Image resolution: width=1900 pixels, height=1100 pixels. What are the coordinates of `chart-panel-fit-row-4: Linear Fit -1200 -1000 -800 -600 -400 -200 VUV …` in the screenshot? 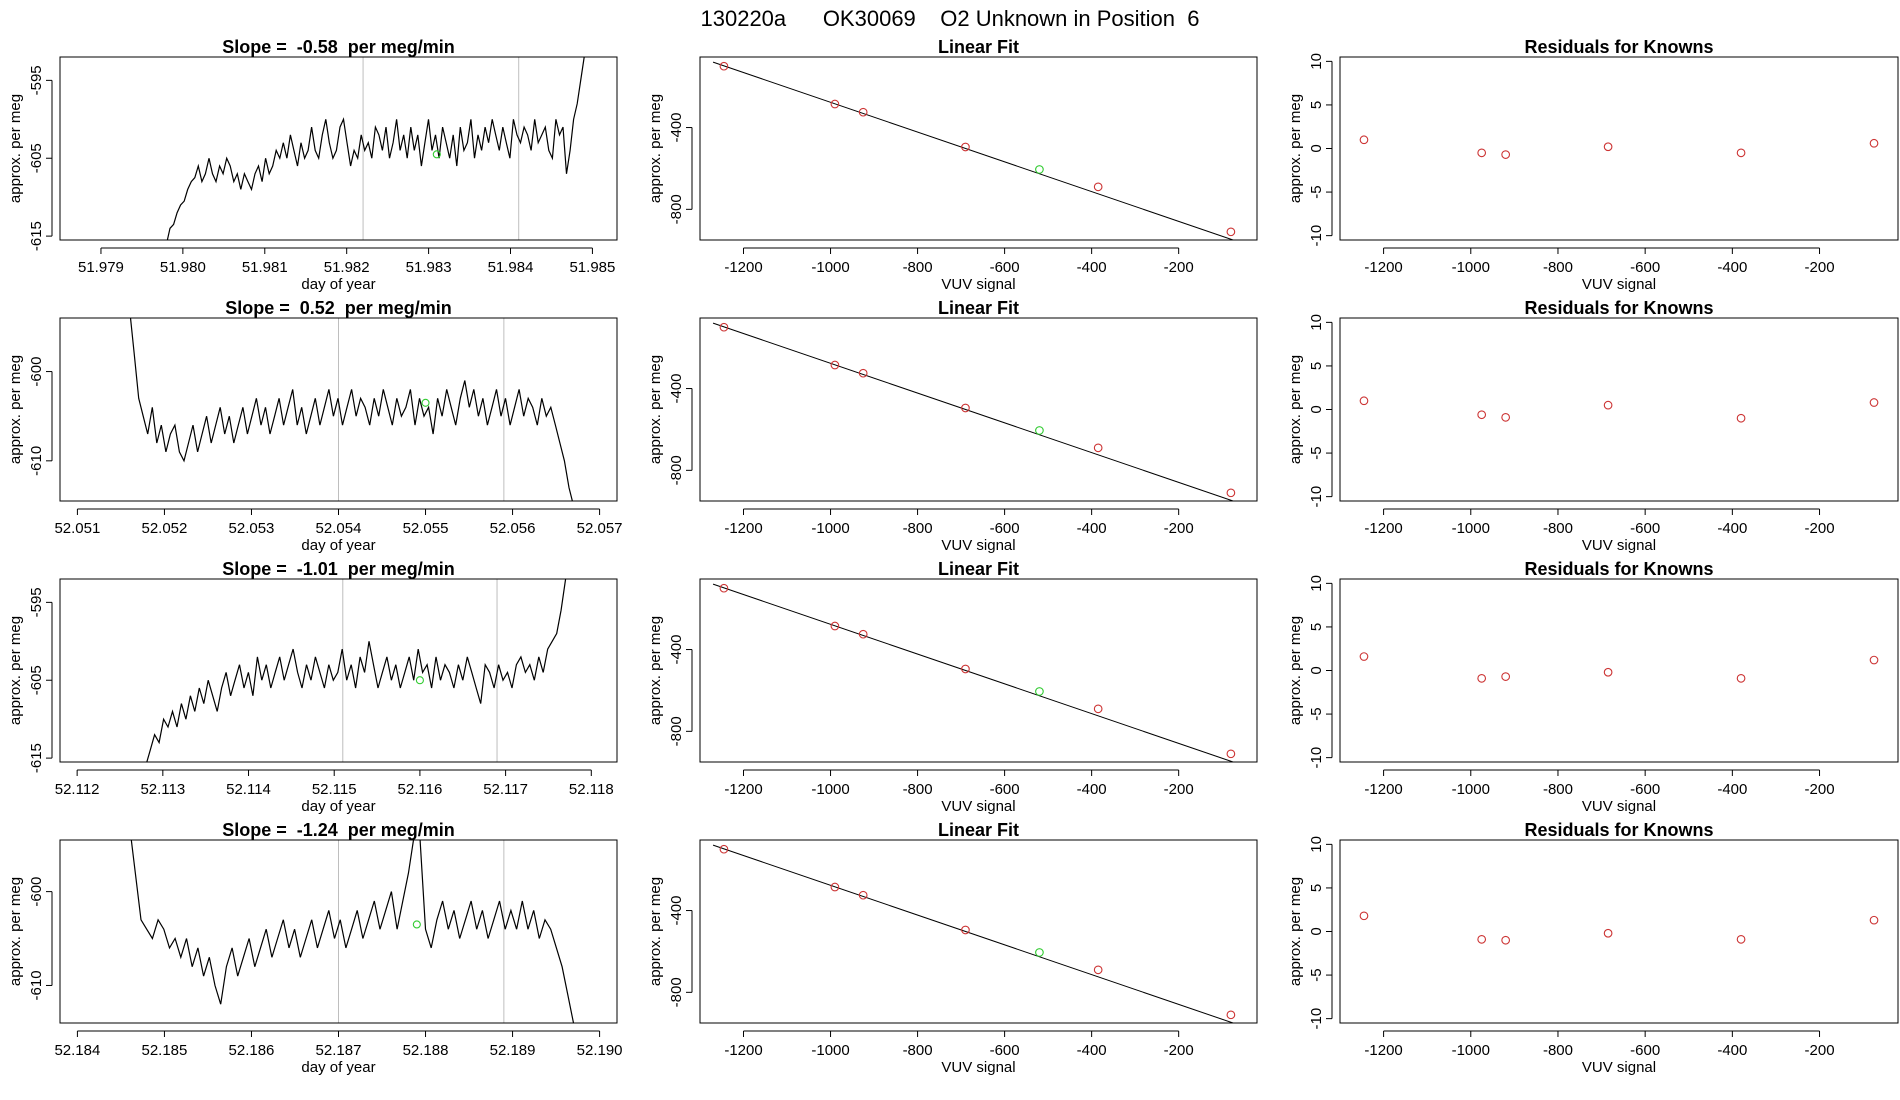 It's located at (952, 948).